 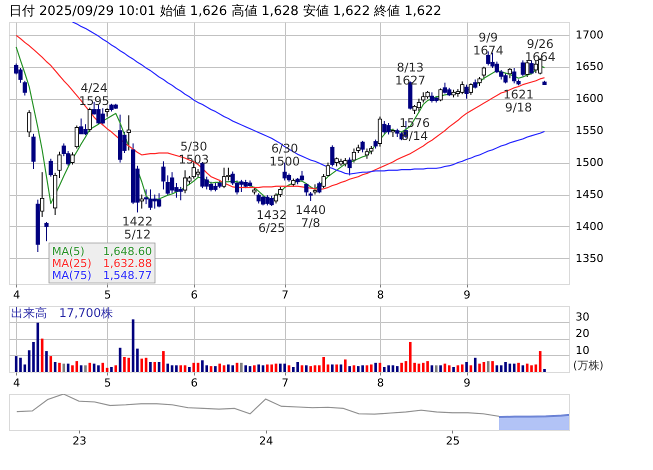 I want to click on annotation: 1621 9/18, so click(x=518, y=100).